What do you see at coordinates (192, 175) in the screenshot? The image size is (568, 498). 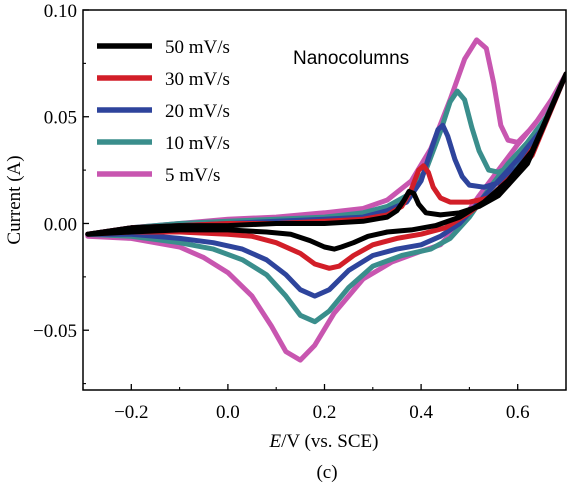 I see `legend-label: 5 mV/s` at bounding box center [192, 175].